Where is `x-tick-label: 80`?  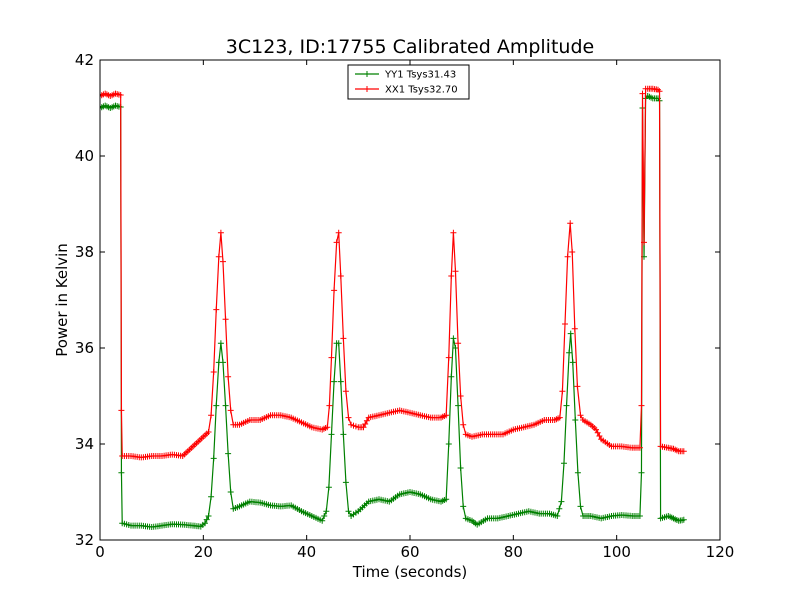
x-tick-label: 80 is located at coordinates (513, 552).